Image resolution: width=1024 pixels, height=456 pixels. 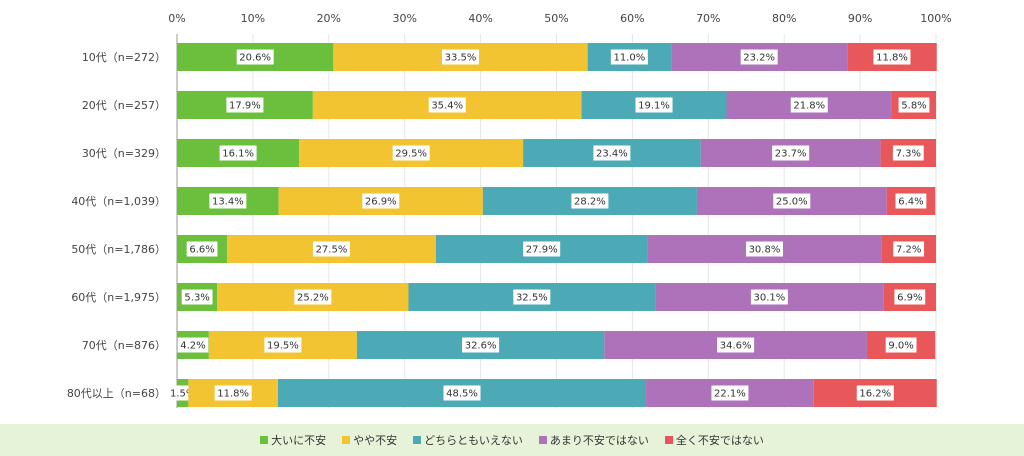 I want to click on x-tick-label: 80%, so click(x=784, y=18).